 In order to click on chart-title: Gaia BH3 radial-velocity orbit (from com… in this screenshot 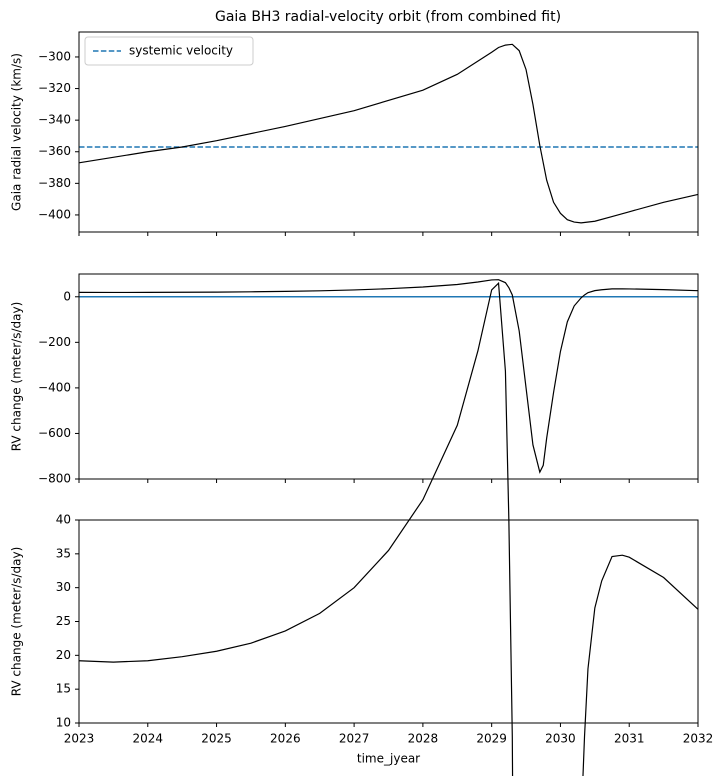, I will do `click(388, 17)`.